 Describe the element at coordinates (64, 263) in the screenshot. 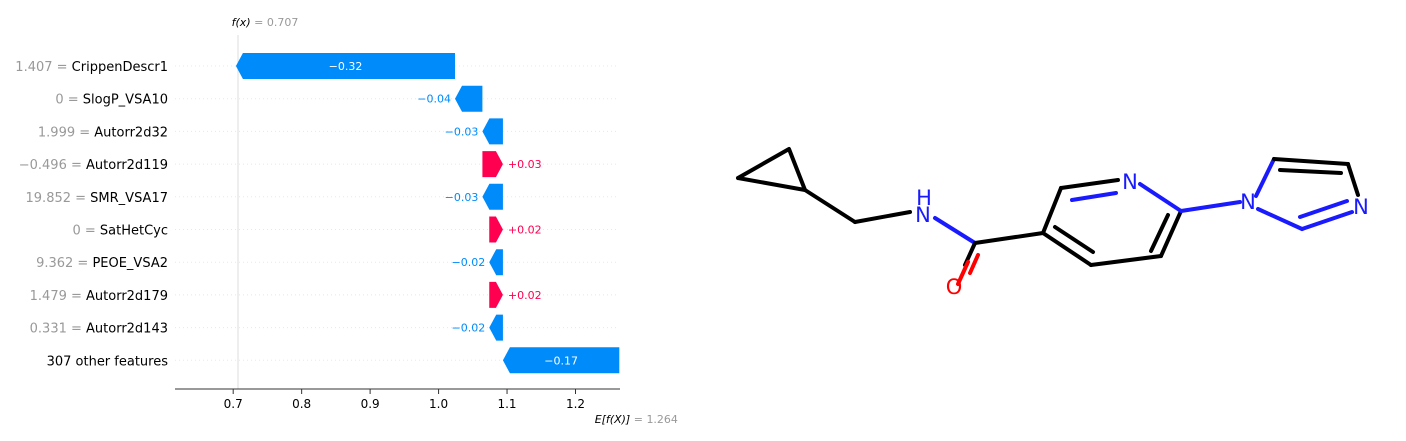

I see `feature-value: 9.362 =` at that location.